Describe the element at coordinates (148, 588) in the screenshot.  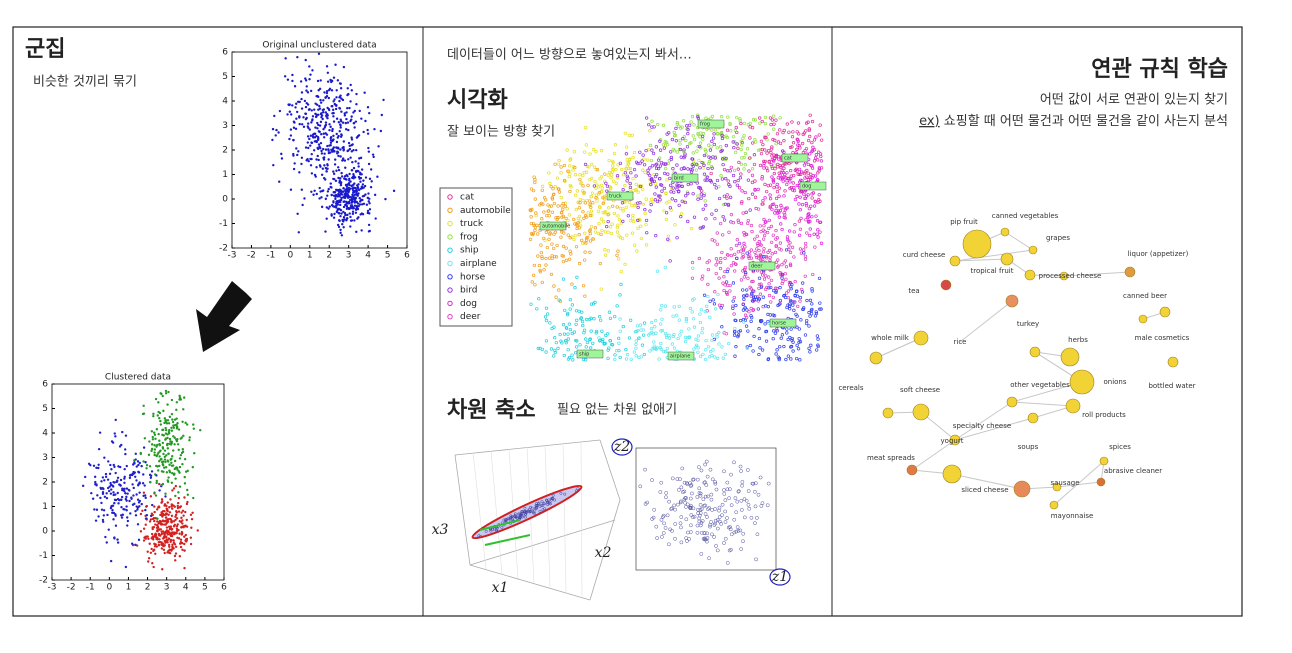
I see `x-tick-label: 2` at that location.